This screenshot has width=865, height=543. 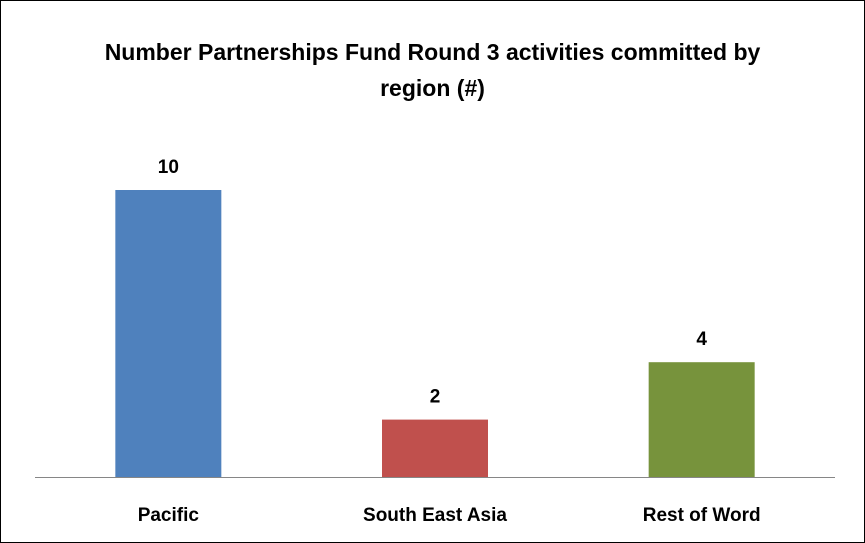 I want to click on x-tick-label: South East Asia, so click(x=435, y=515).